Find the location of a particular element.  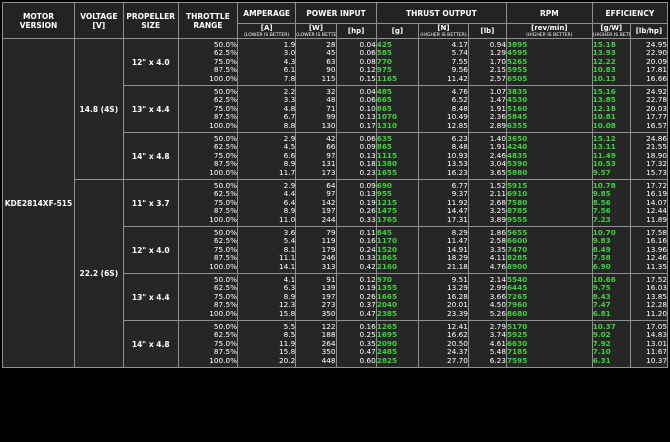

propeller-size-cell: 13" x 4.4 is located at coordinates (150, 109).